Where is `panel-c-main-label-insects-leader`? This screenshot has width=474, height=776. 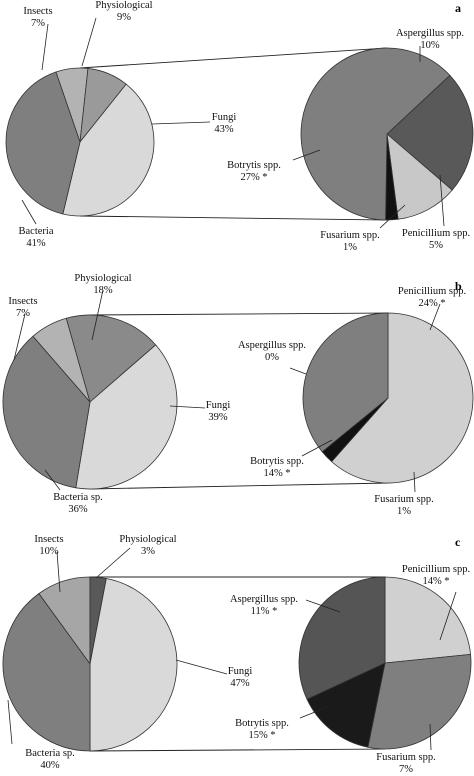 panel-c-main-label-insects-leader is located at coordinates (58, 572).